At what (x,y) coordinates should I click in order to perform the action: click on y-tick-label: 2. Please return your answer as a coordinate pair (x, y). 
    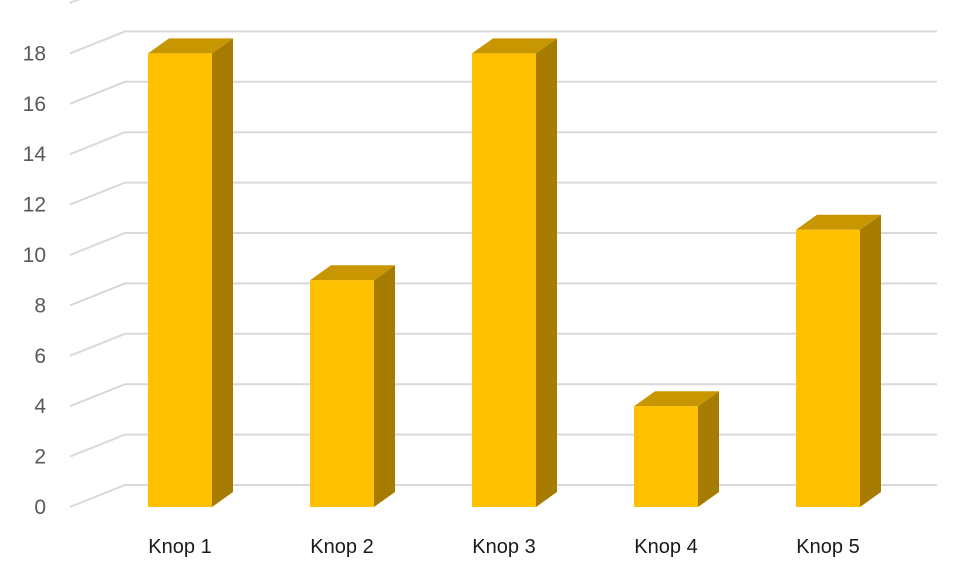
    Looking at the image, I should click on (40, 457).